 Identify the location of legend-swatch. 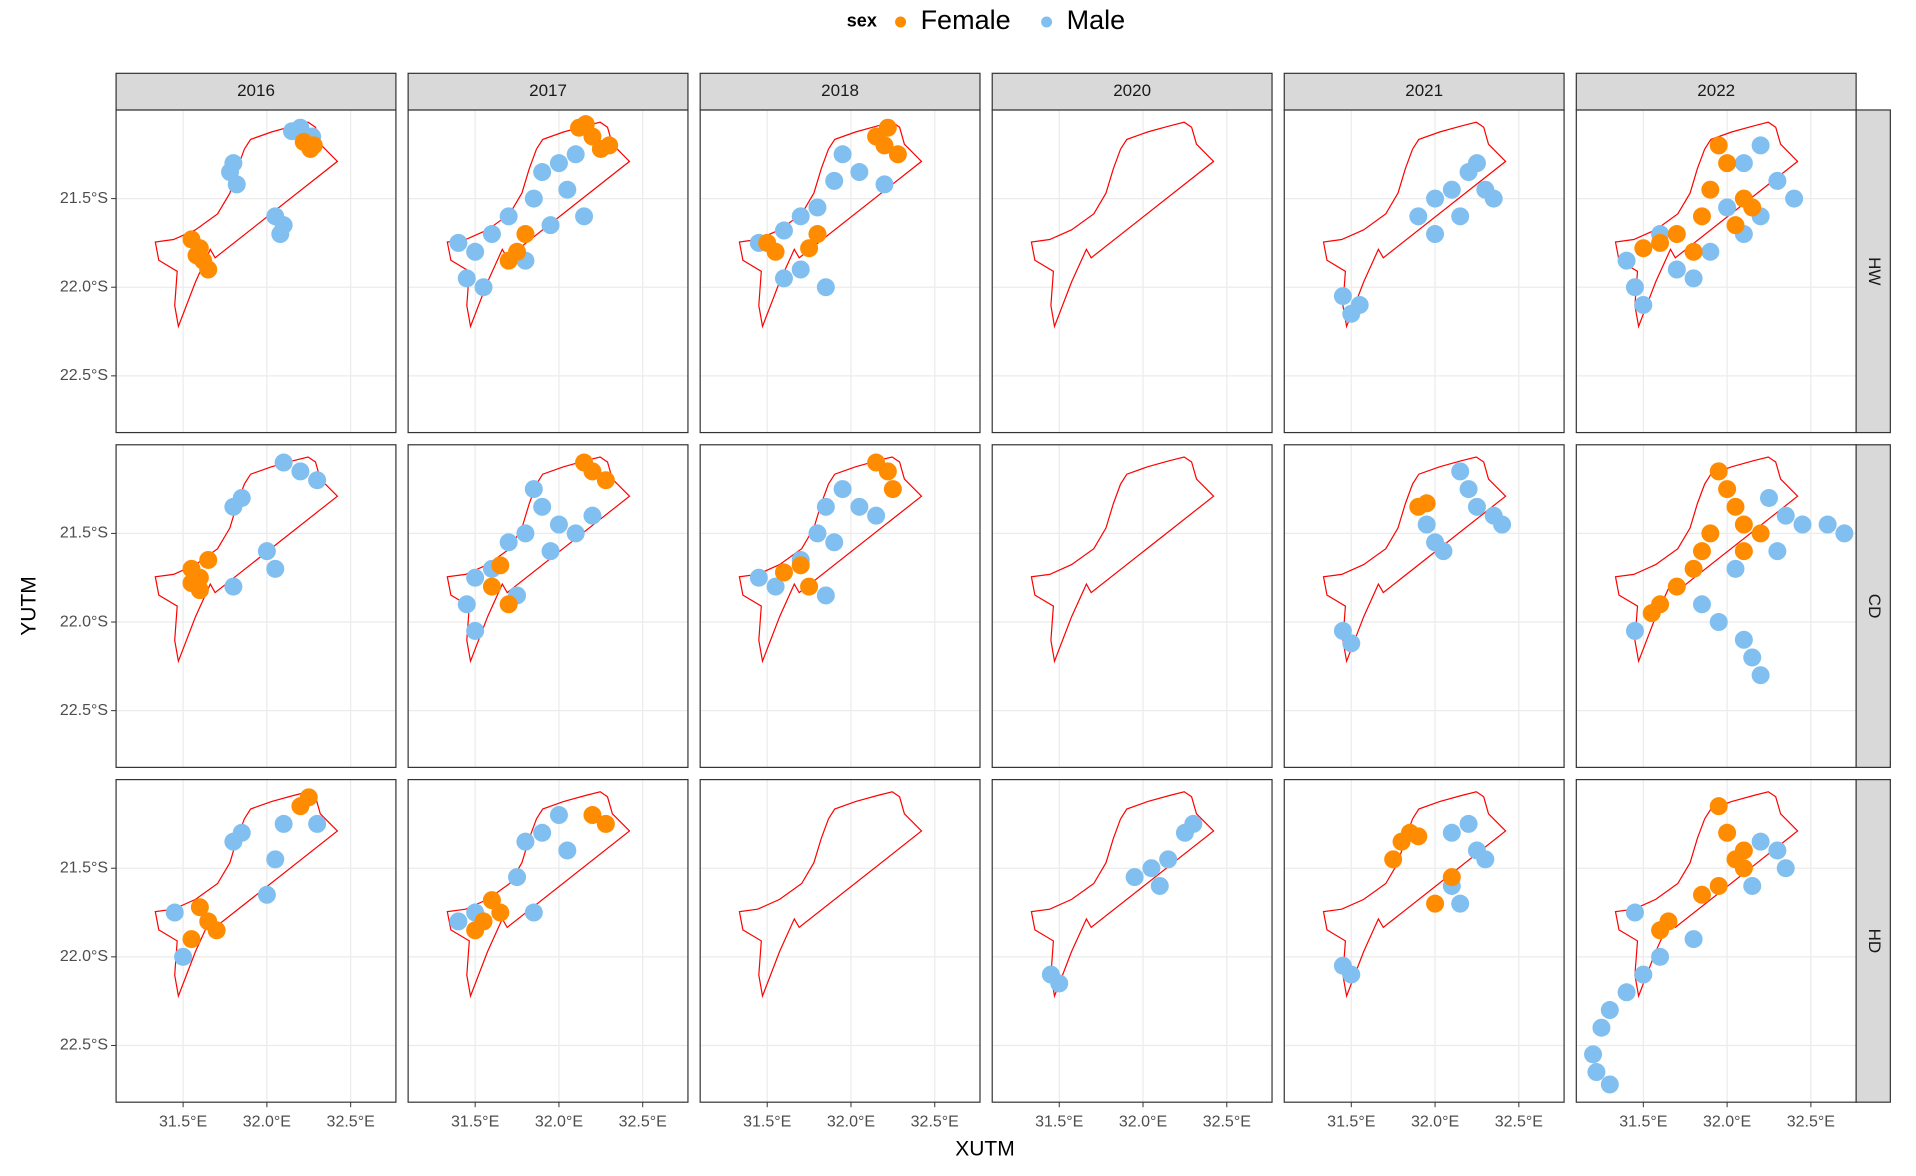
(901, 22).